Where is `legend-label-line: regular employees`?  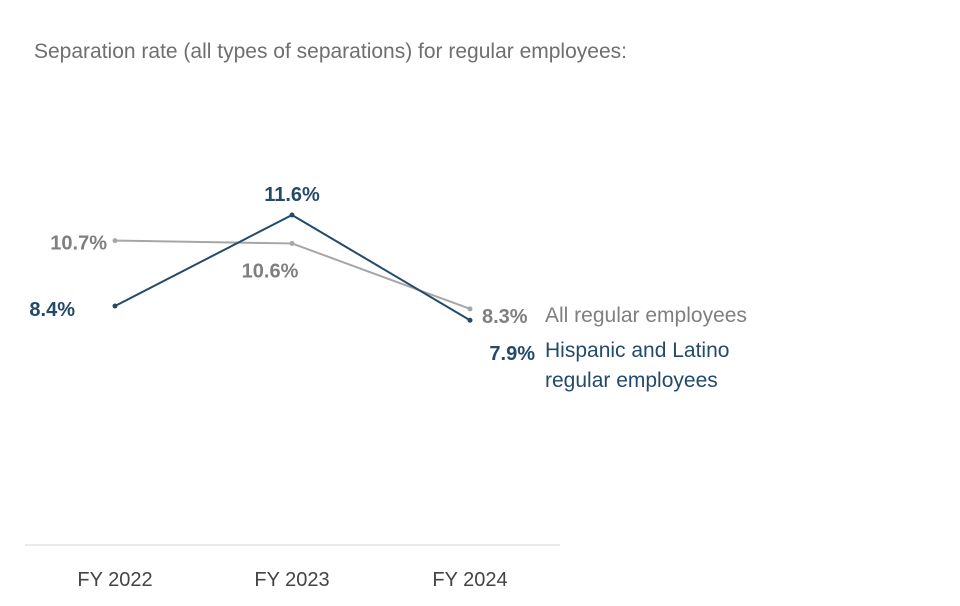
legend-label-line: regular employees is located at coordinates (631, 380).